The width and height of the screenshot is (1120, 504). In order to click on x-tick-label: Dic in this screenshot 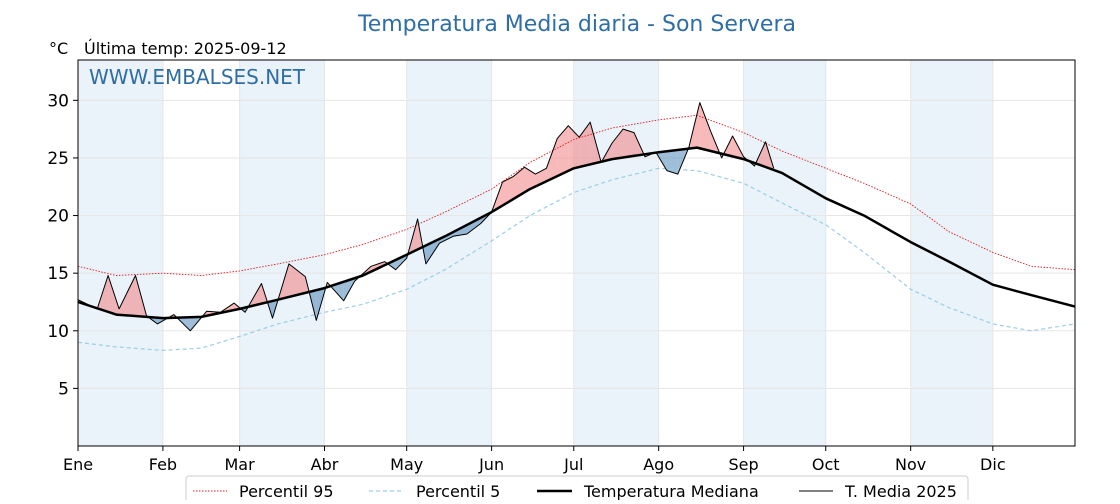, I will do `click(993, 464)`.